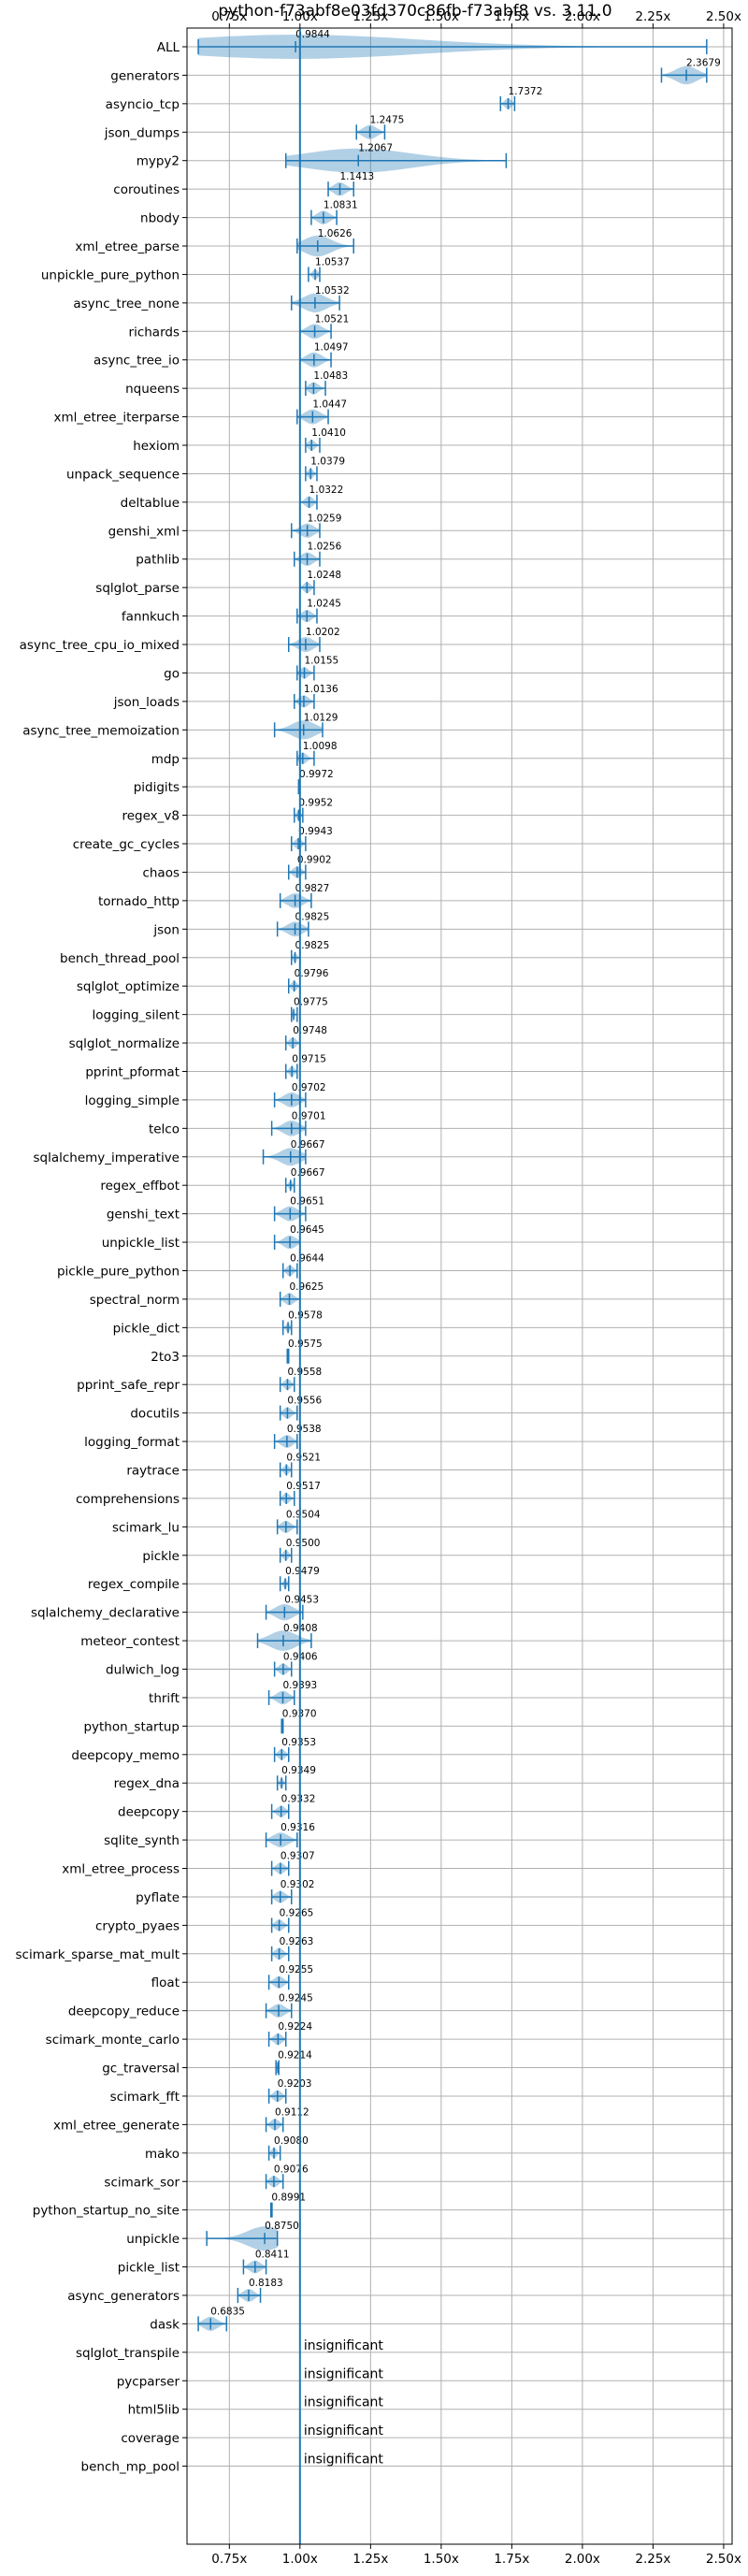 This screenshot has width=748, height=2576. Describe the element at coordinates (325, 243) in the screenshot. I see `benchmark-mark-xml_etree_parse: 1.0626` at that location.